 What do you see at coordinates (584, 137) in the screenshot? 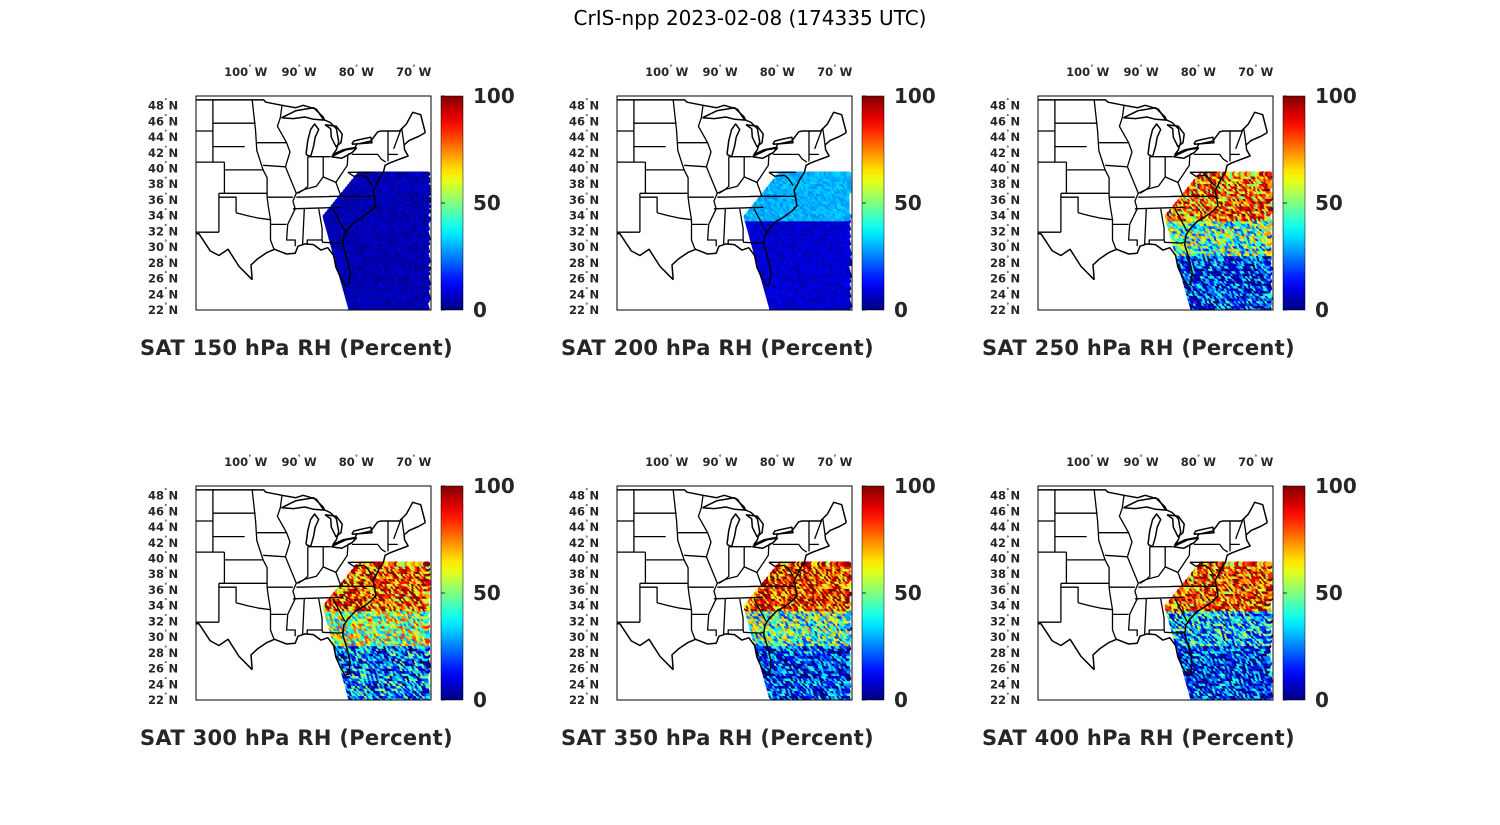
I see `lat-tick-label: 44˚N` at bounding box center [584, 137].